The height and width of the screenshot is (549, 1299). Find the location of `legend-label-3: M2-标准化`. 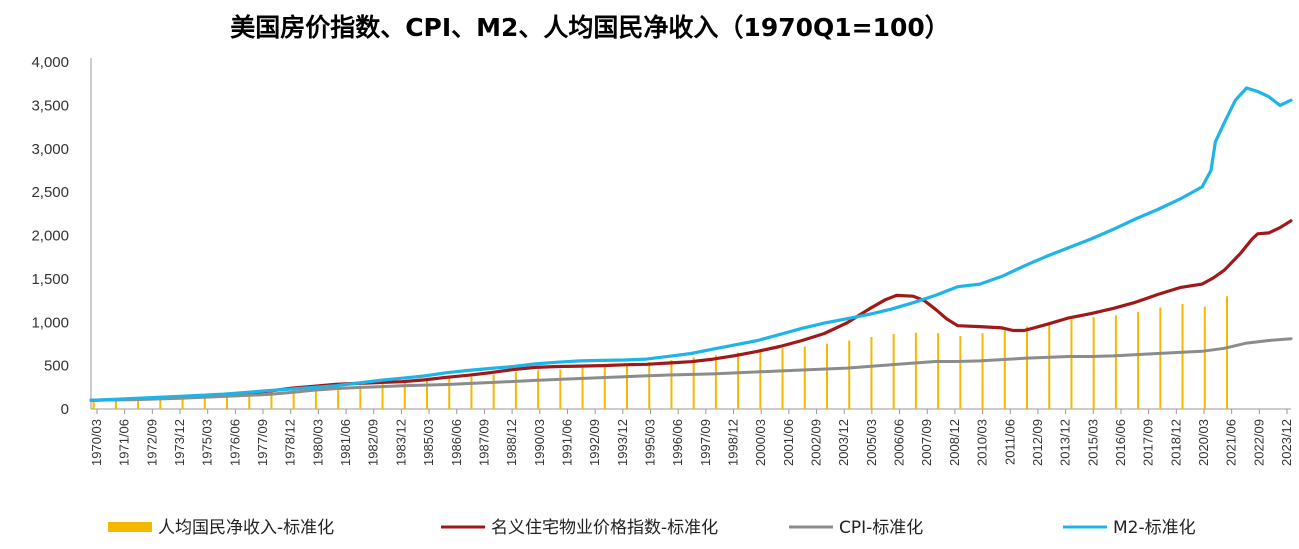

legend-label-3: M2-标准化 is located at coordinates (1154, 528).